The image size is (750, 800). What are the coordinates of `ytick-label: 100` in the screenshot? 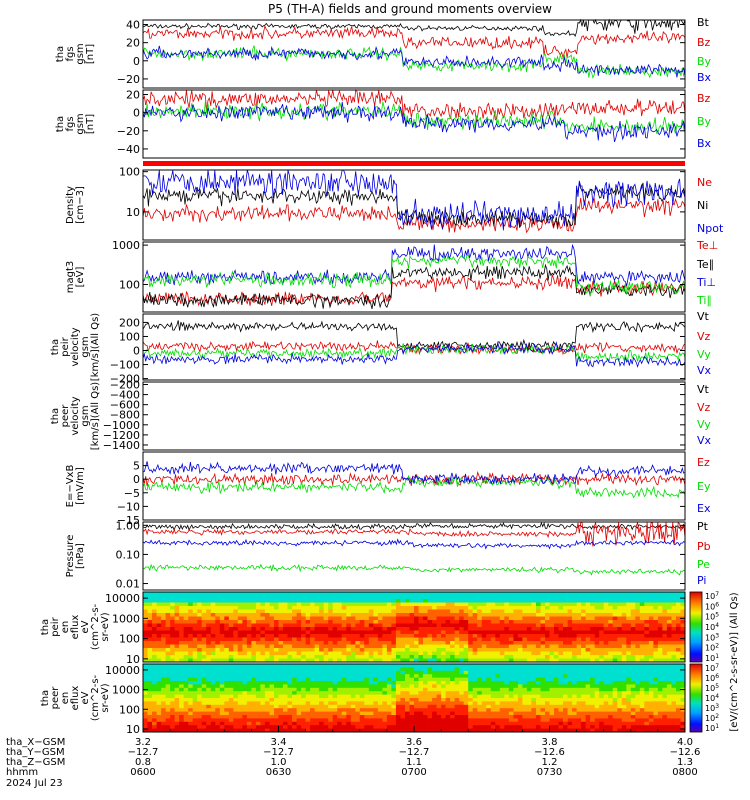 It's located at (129, 172).